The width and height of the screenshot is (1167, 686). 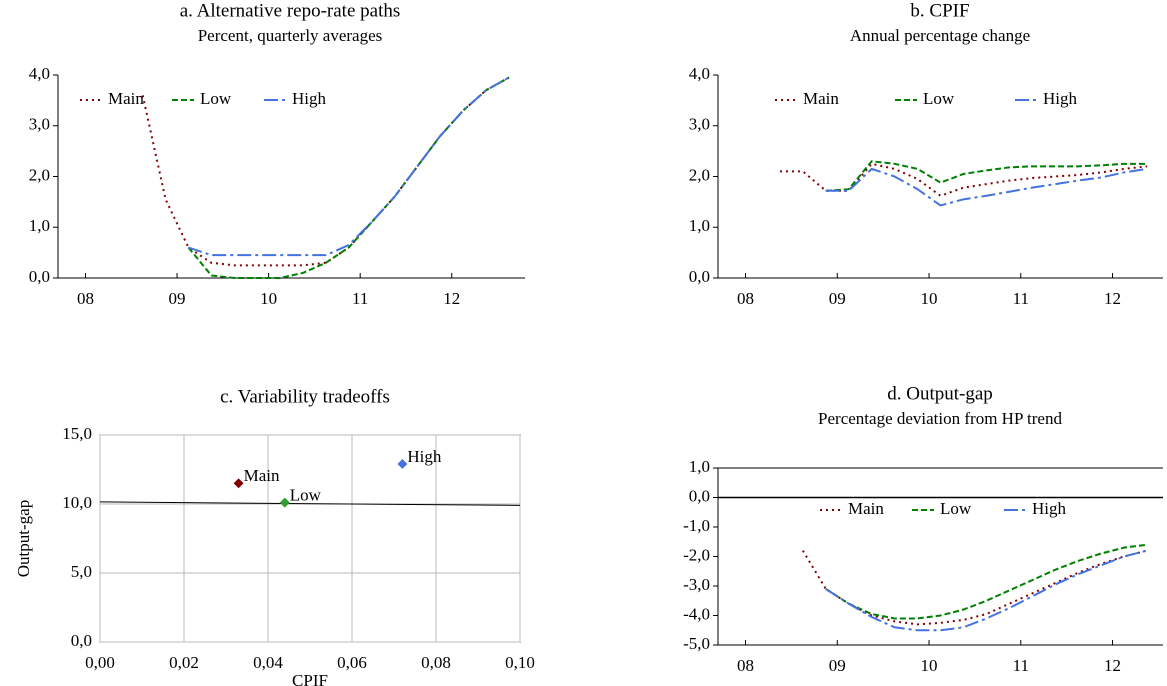 I want to click on plot-frame, so click(x=310, y=538).